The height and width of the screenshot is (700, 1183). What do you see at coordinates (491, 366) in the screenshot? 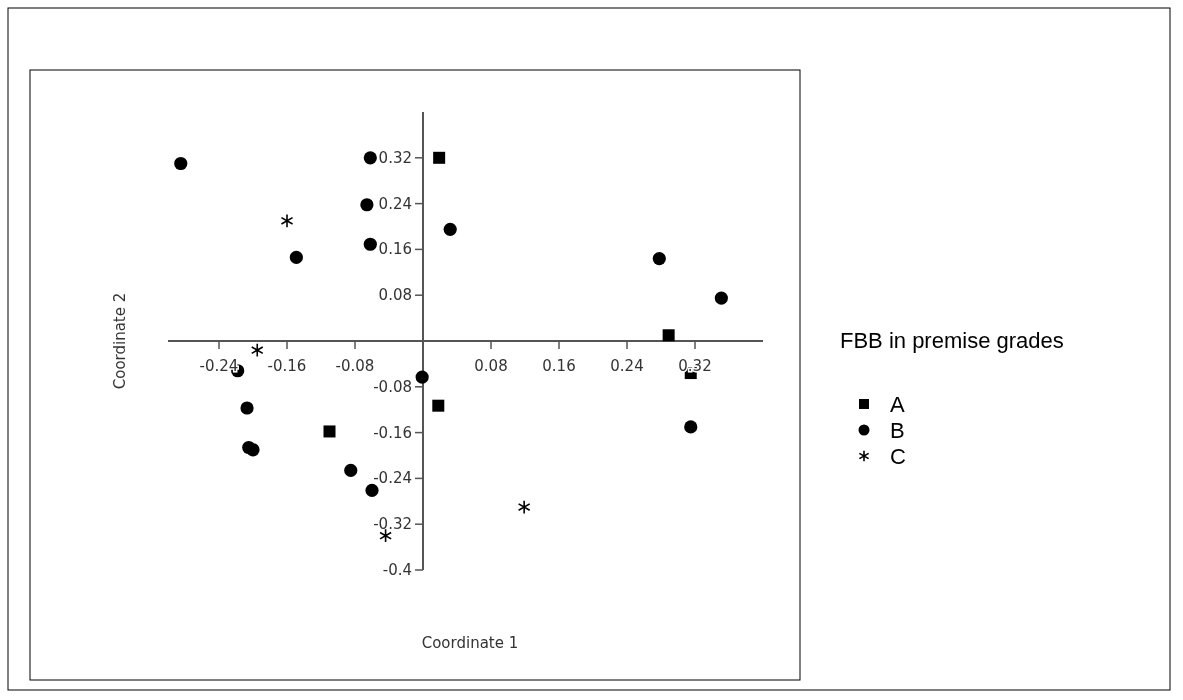
I see `x-tick-label: 0.08` at bounding box center [491, 366].